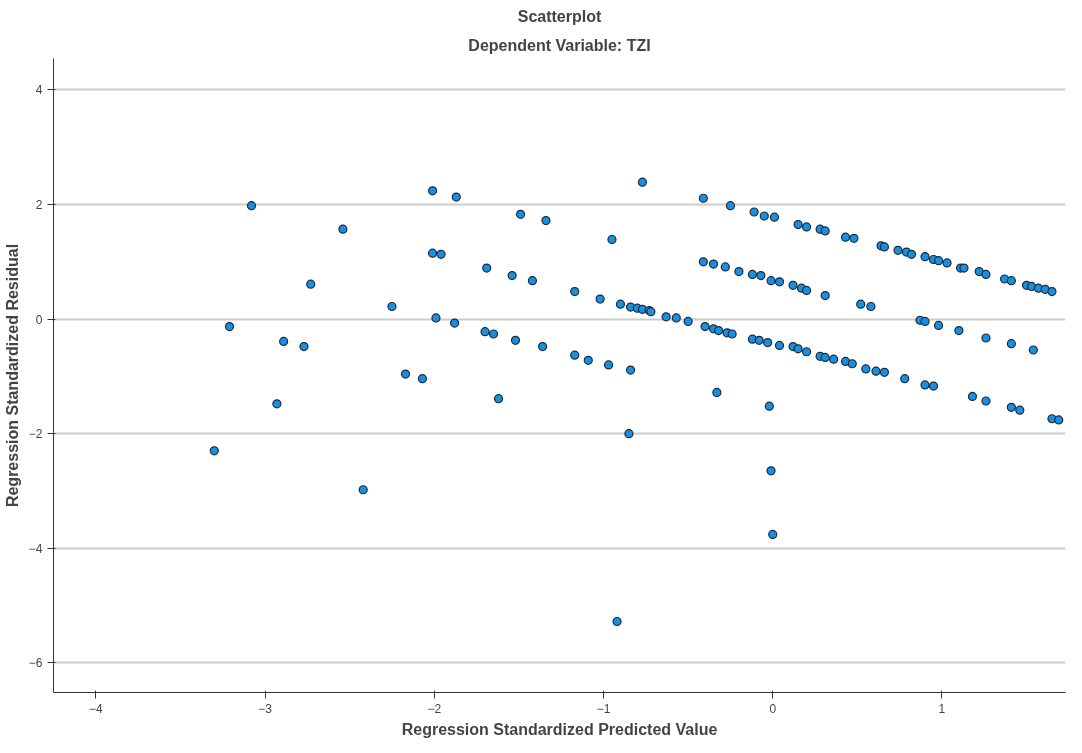 The width and height of the screenshot is (1082, 753). Describe the element at coordinates (35, 434) in the screenshot. I see `y-tick-label: −2` at that location.